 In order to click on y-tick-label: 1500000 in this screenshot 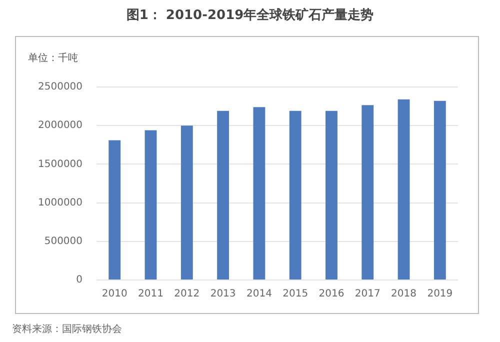, I will do `click(60, 164)`.